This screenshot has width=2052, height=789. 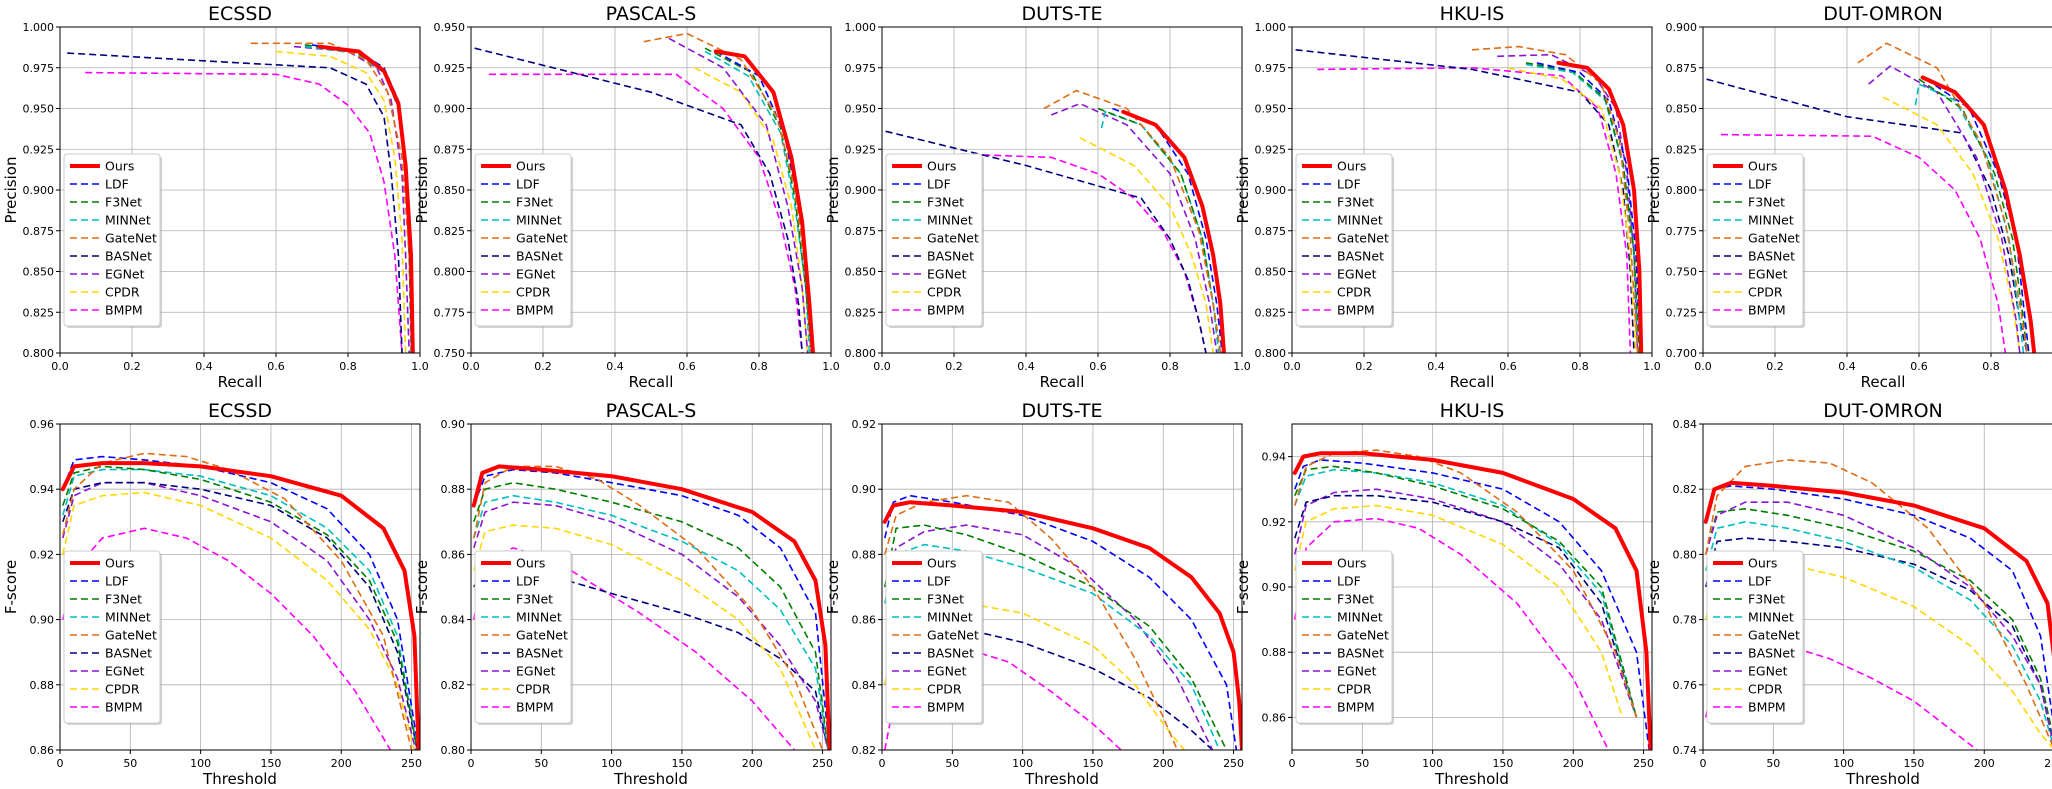 I want to click on y-tick-label: 0.850, so click(x=861, y=272).